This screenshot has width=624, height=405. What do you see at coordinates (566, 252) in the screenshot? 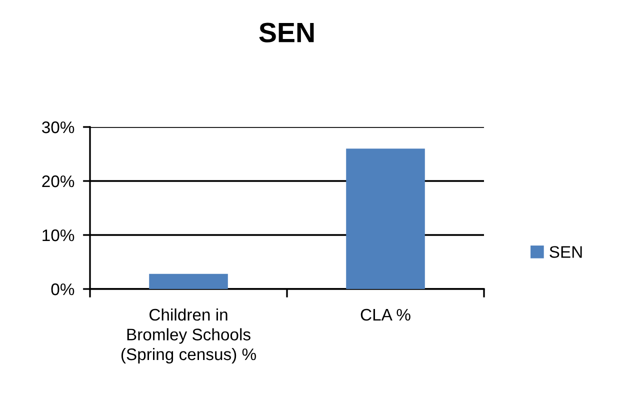
I see `legend-label: SEN` at bounding box center [566, 252].